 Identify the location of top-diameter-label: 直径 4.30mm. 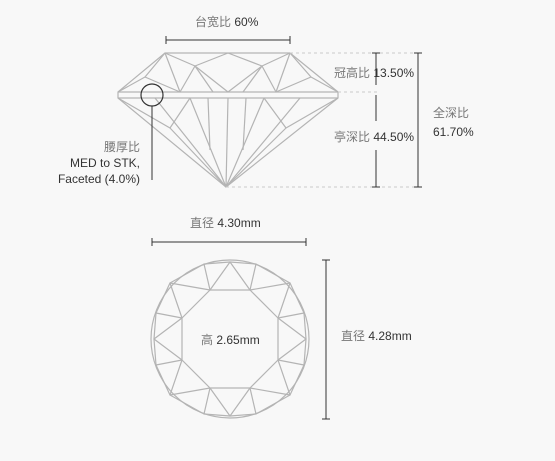
(225, 223).